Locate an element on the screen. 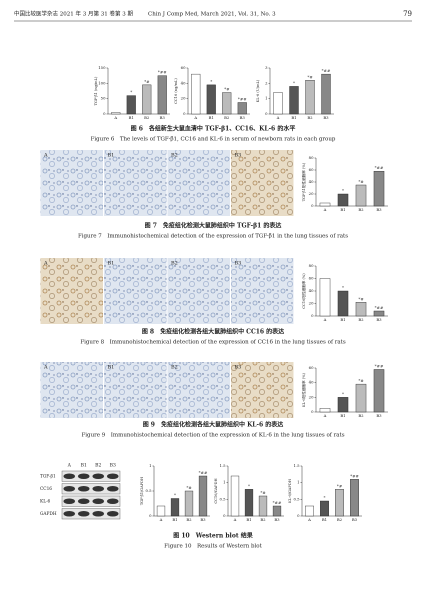  y-tick-label: 0.5 is located at coordinates (148, 490).